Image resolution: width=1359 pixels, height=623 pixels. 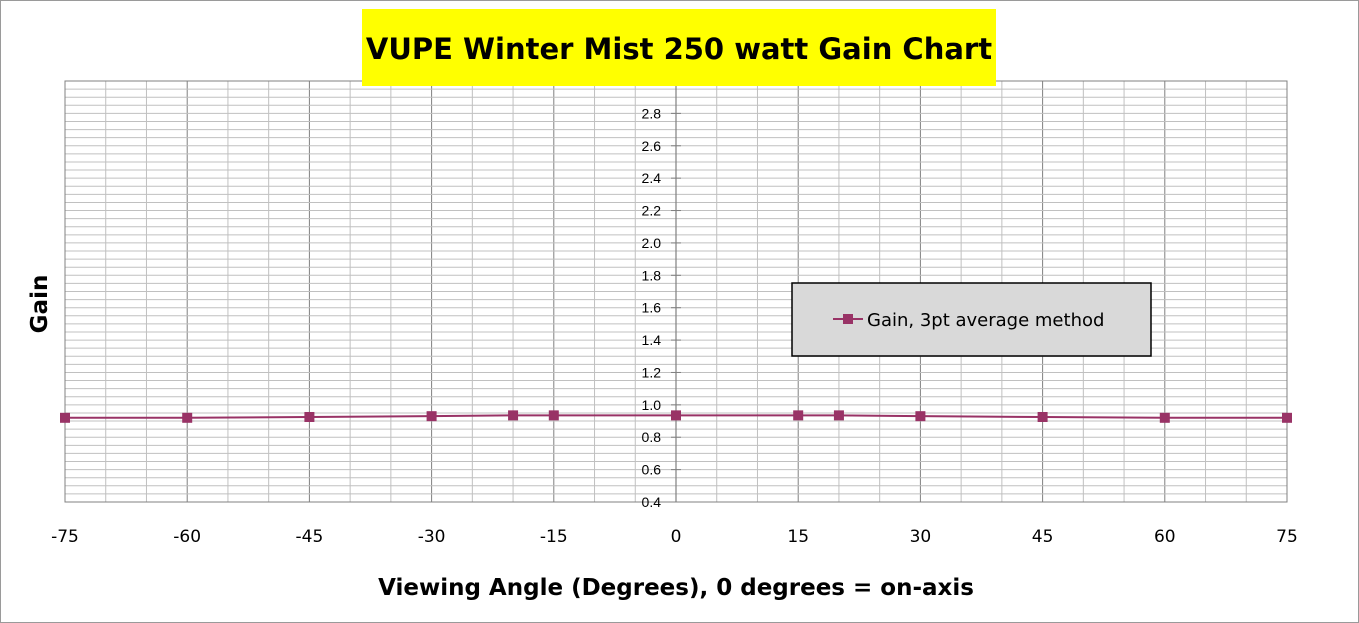 What do you see at coordinates (65, 537) in the screenshot?
I see `x-tick-label: -75` at bounding box center [65, 537].